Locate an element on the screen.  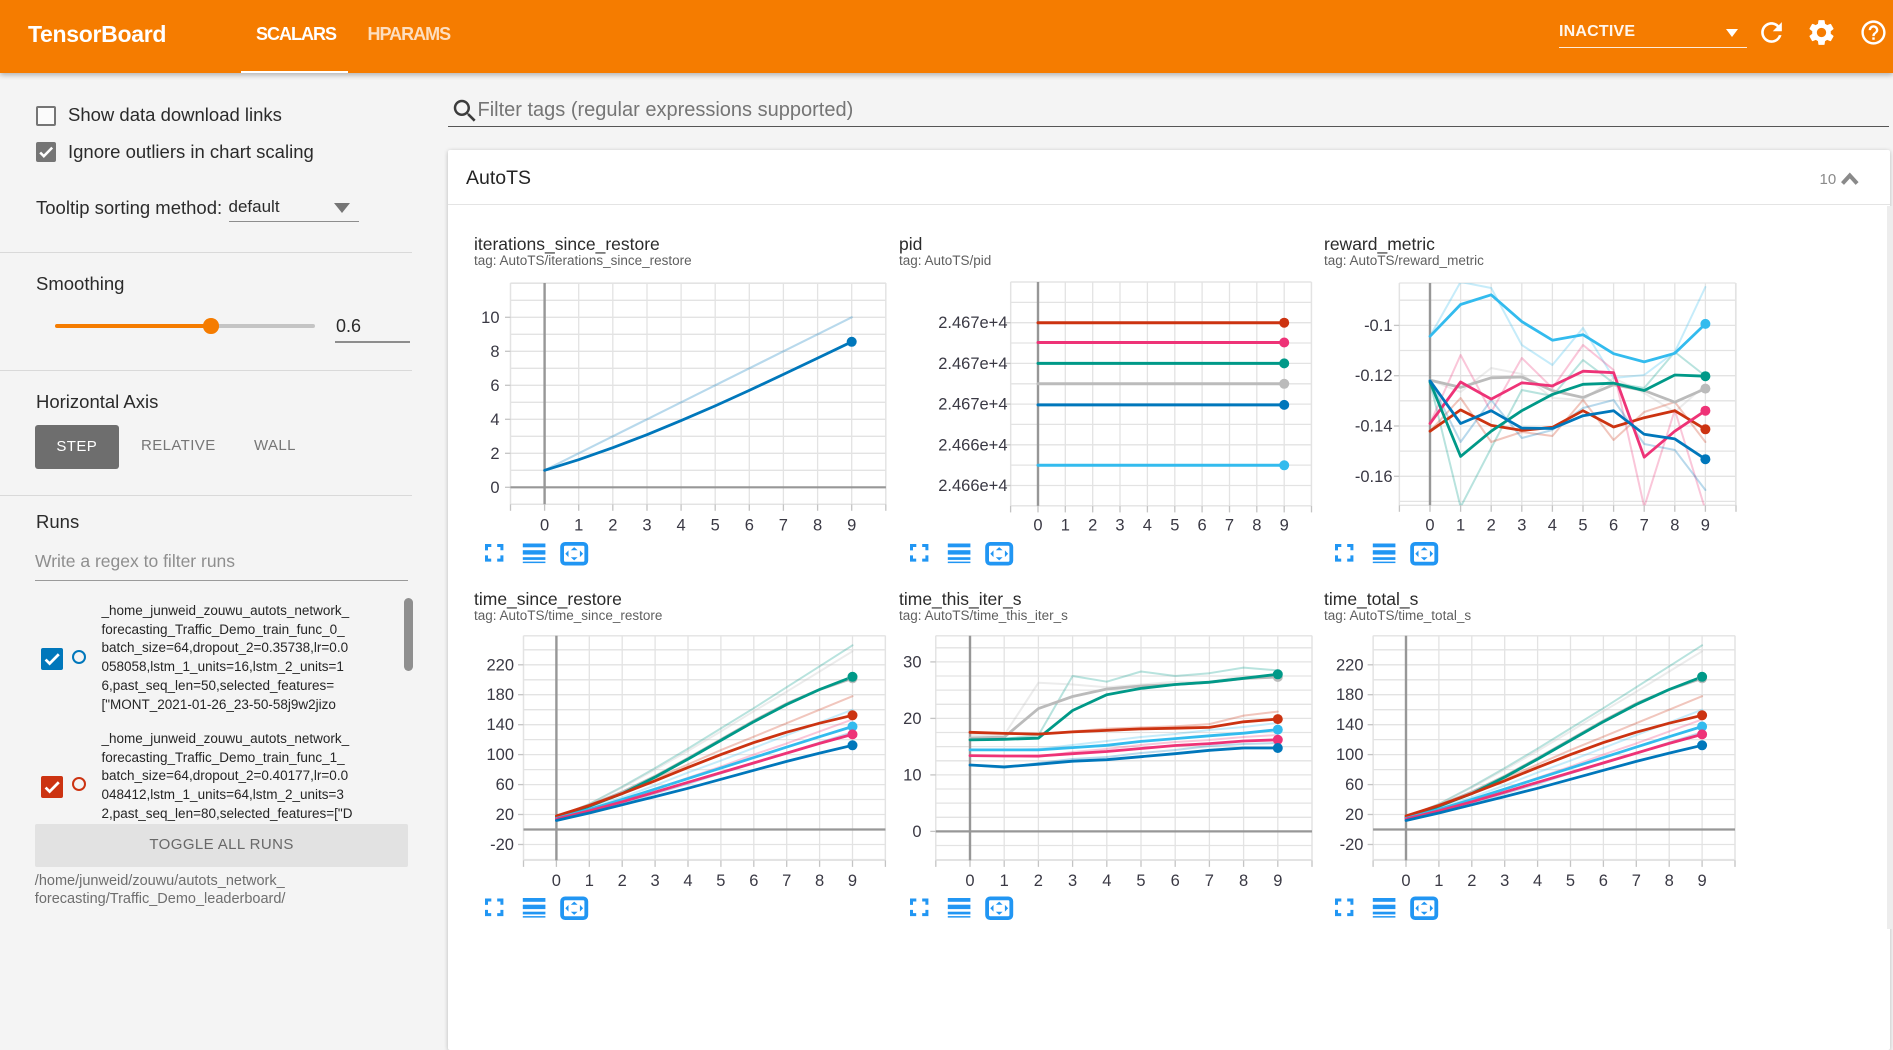
svg-text: 30 is located at coordinates (912, 662).